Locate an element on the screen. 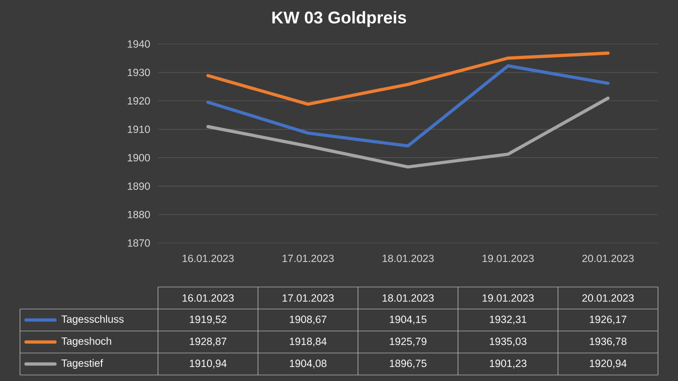 The width and height of the screenshot is (678, 381). y-tick-label: 1900 is located at coordinates (139, 158).